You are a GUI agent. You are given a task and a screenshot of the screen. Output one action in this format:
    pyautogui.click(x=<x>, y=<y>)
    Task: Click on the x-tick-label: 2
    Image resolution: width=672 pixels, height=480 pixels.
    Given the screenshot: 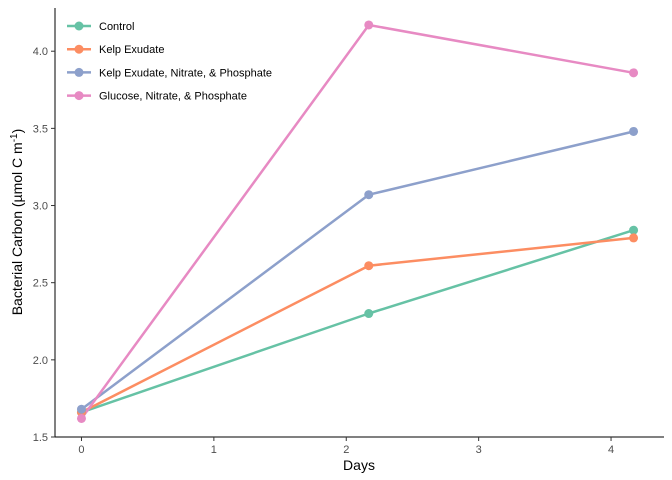 What is the action you would take?
    pyautogui.click(x=346, y=450)
    